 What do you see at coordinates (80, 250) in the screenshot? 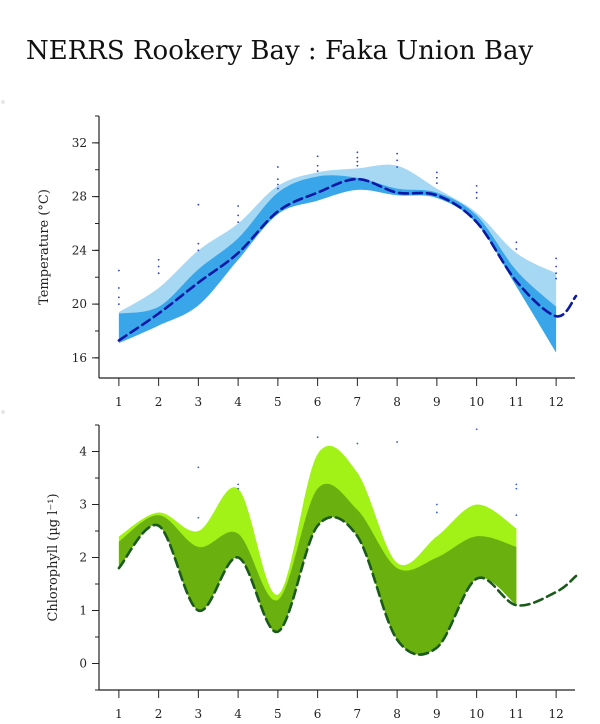
I see `temperature-y-tick-label: 24` at bounding box center [80, 250].